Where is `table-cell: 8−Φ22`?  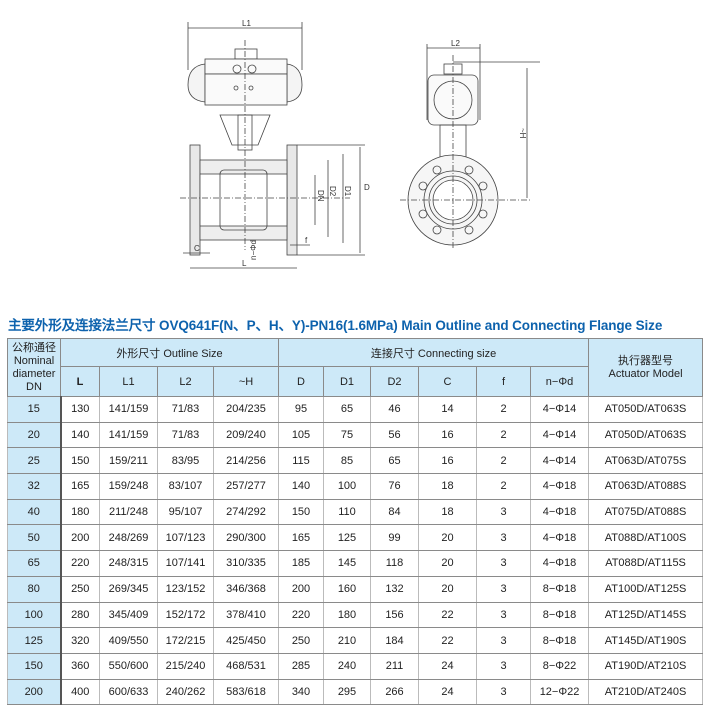
table-cell: 8−Φ22 is located at coordinates (559, 666).